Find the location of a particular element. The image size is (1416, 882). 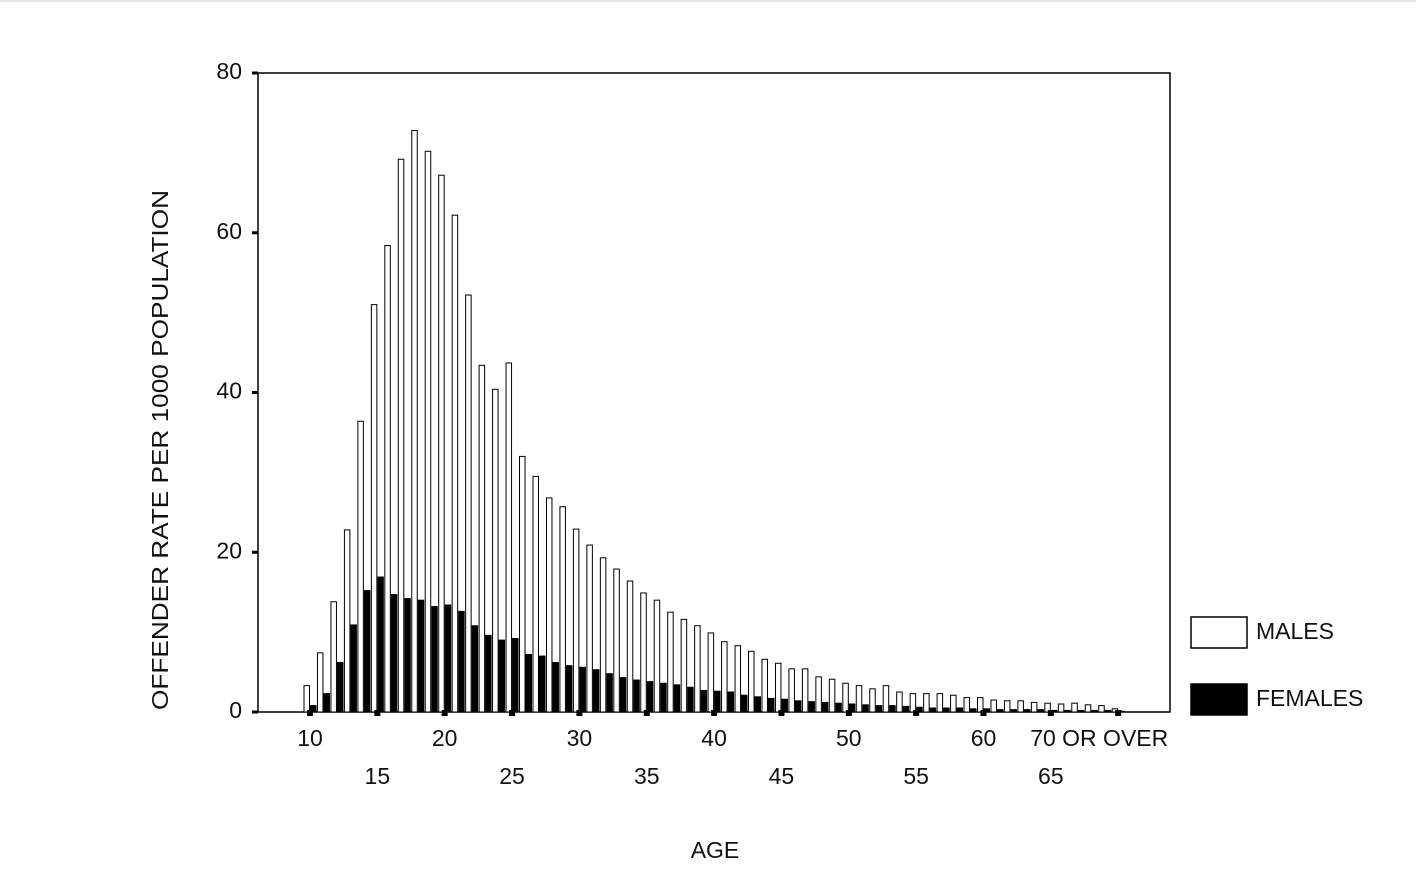

x-tick-label: 50 is located at coordinates (849, 738).